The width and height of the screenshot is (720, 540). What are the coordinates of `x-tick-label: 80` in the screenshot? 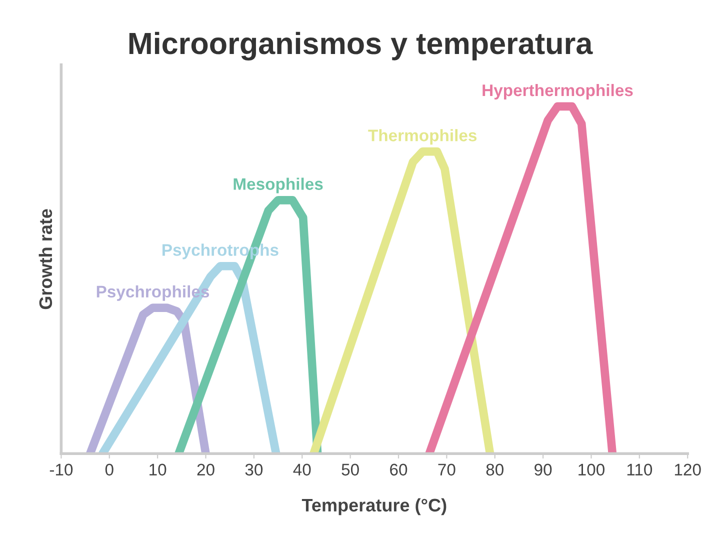 It's located at (495, 470).